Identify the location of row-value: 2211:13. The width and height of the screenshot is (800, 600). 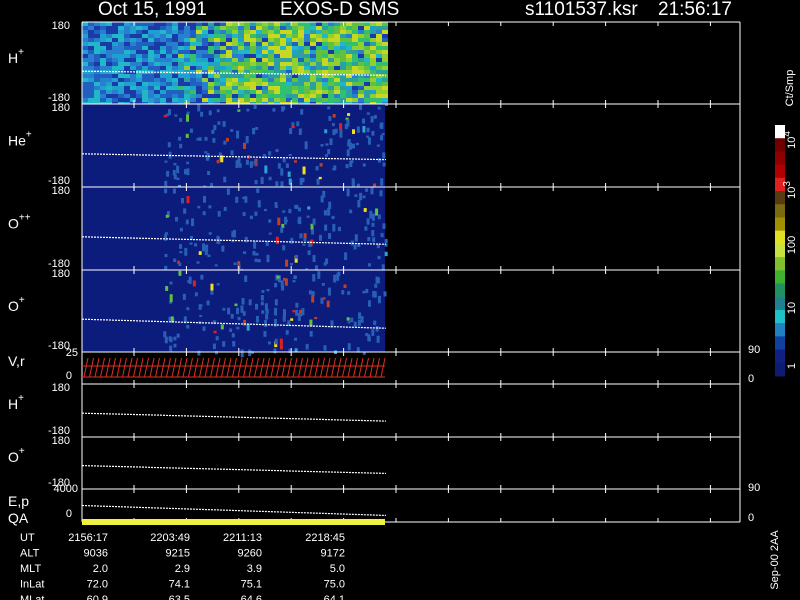
(242, 538).